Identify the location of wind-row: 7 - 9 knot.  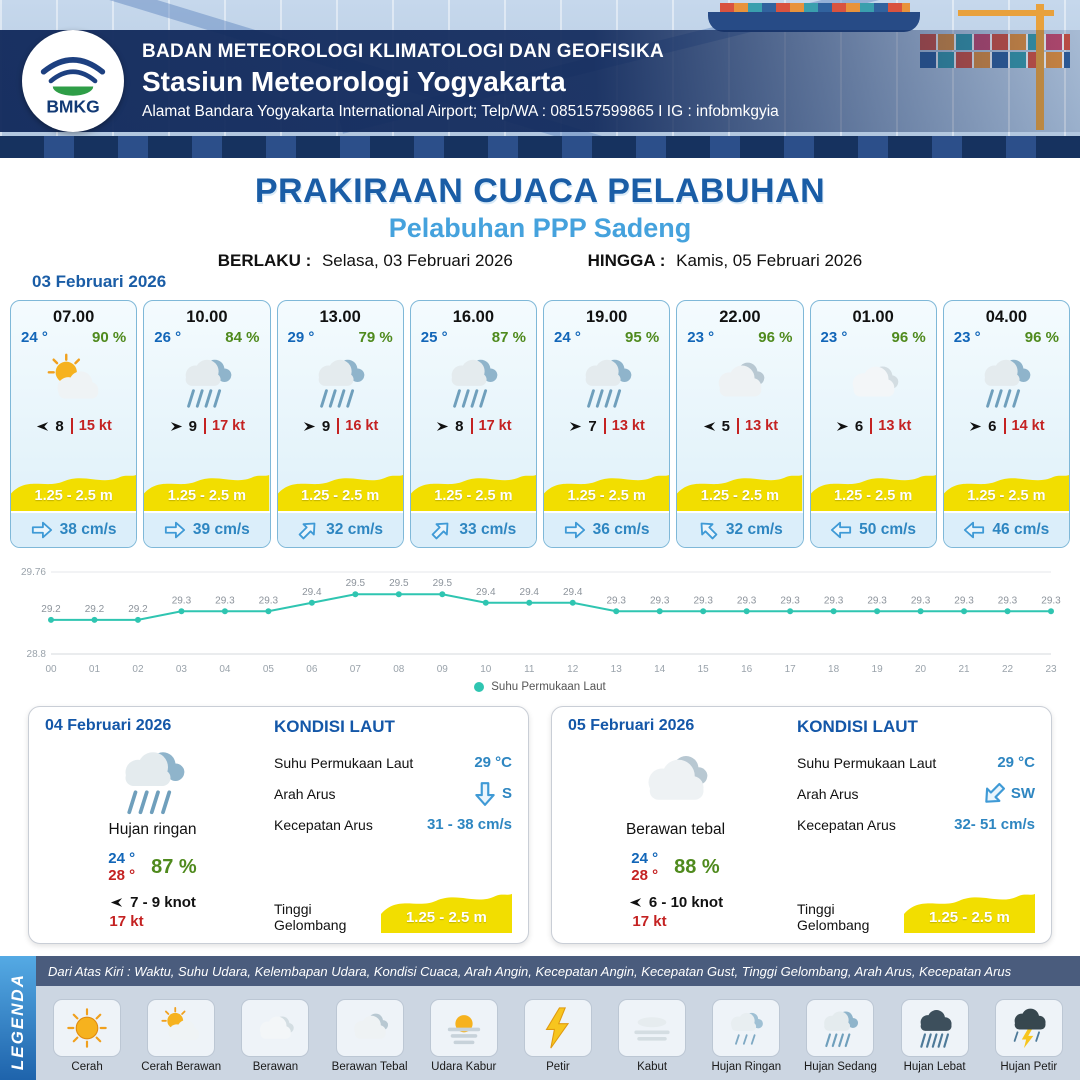
(152, 902).